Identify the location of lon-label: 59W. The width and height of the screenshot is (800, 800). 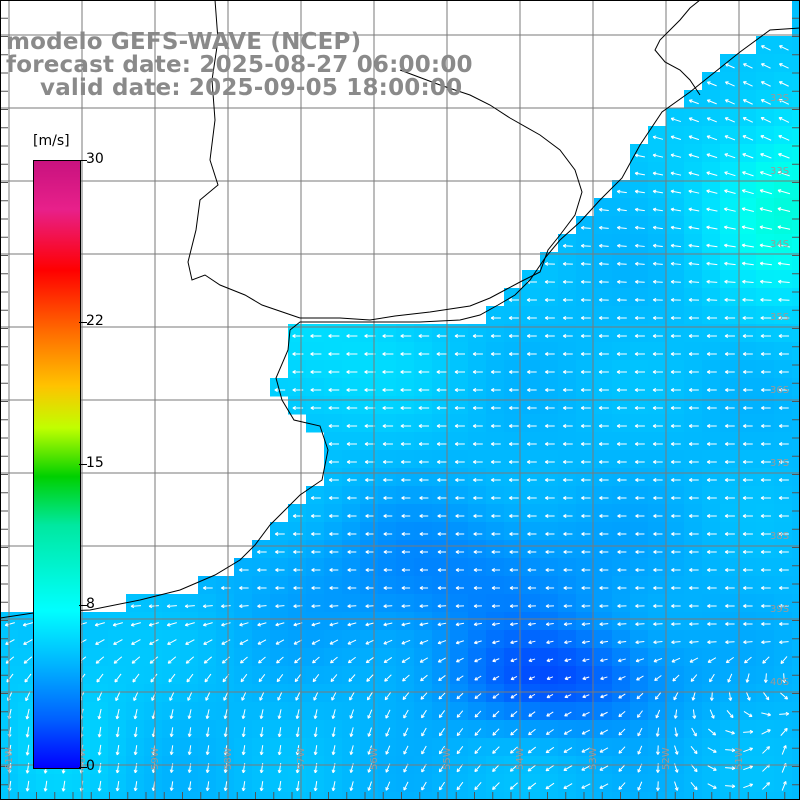
(155, 758).